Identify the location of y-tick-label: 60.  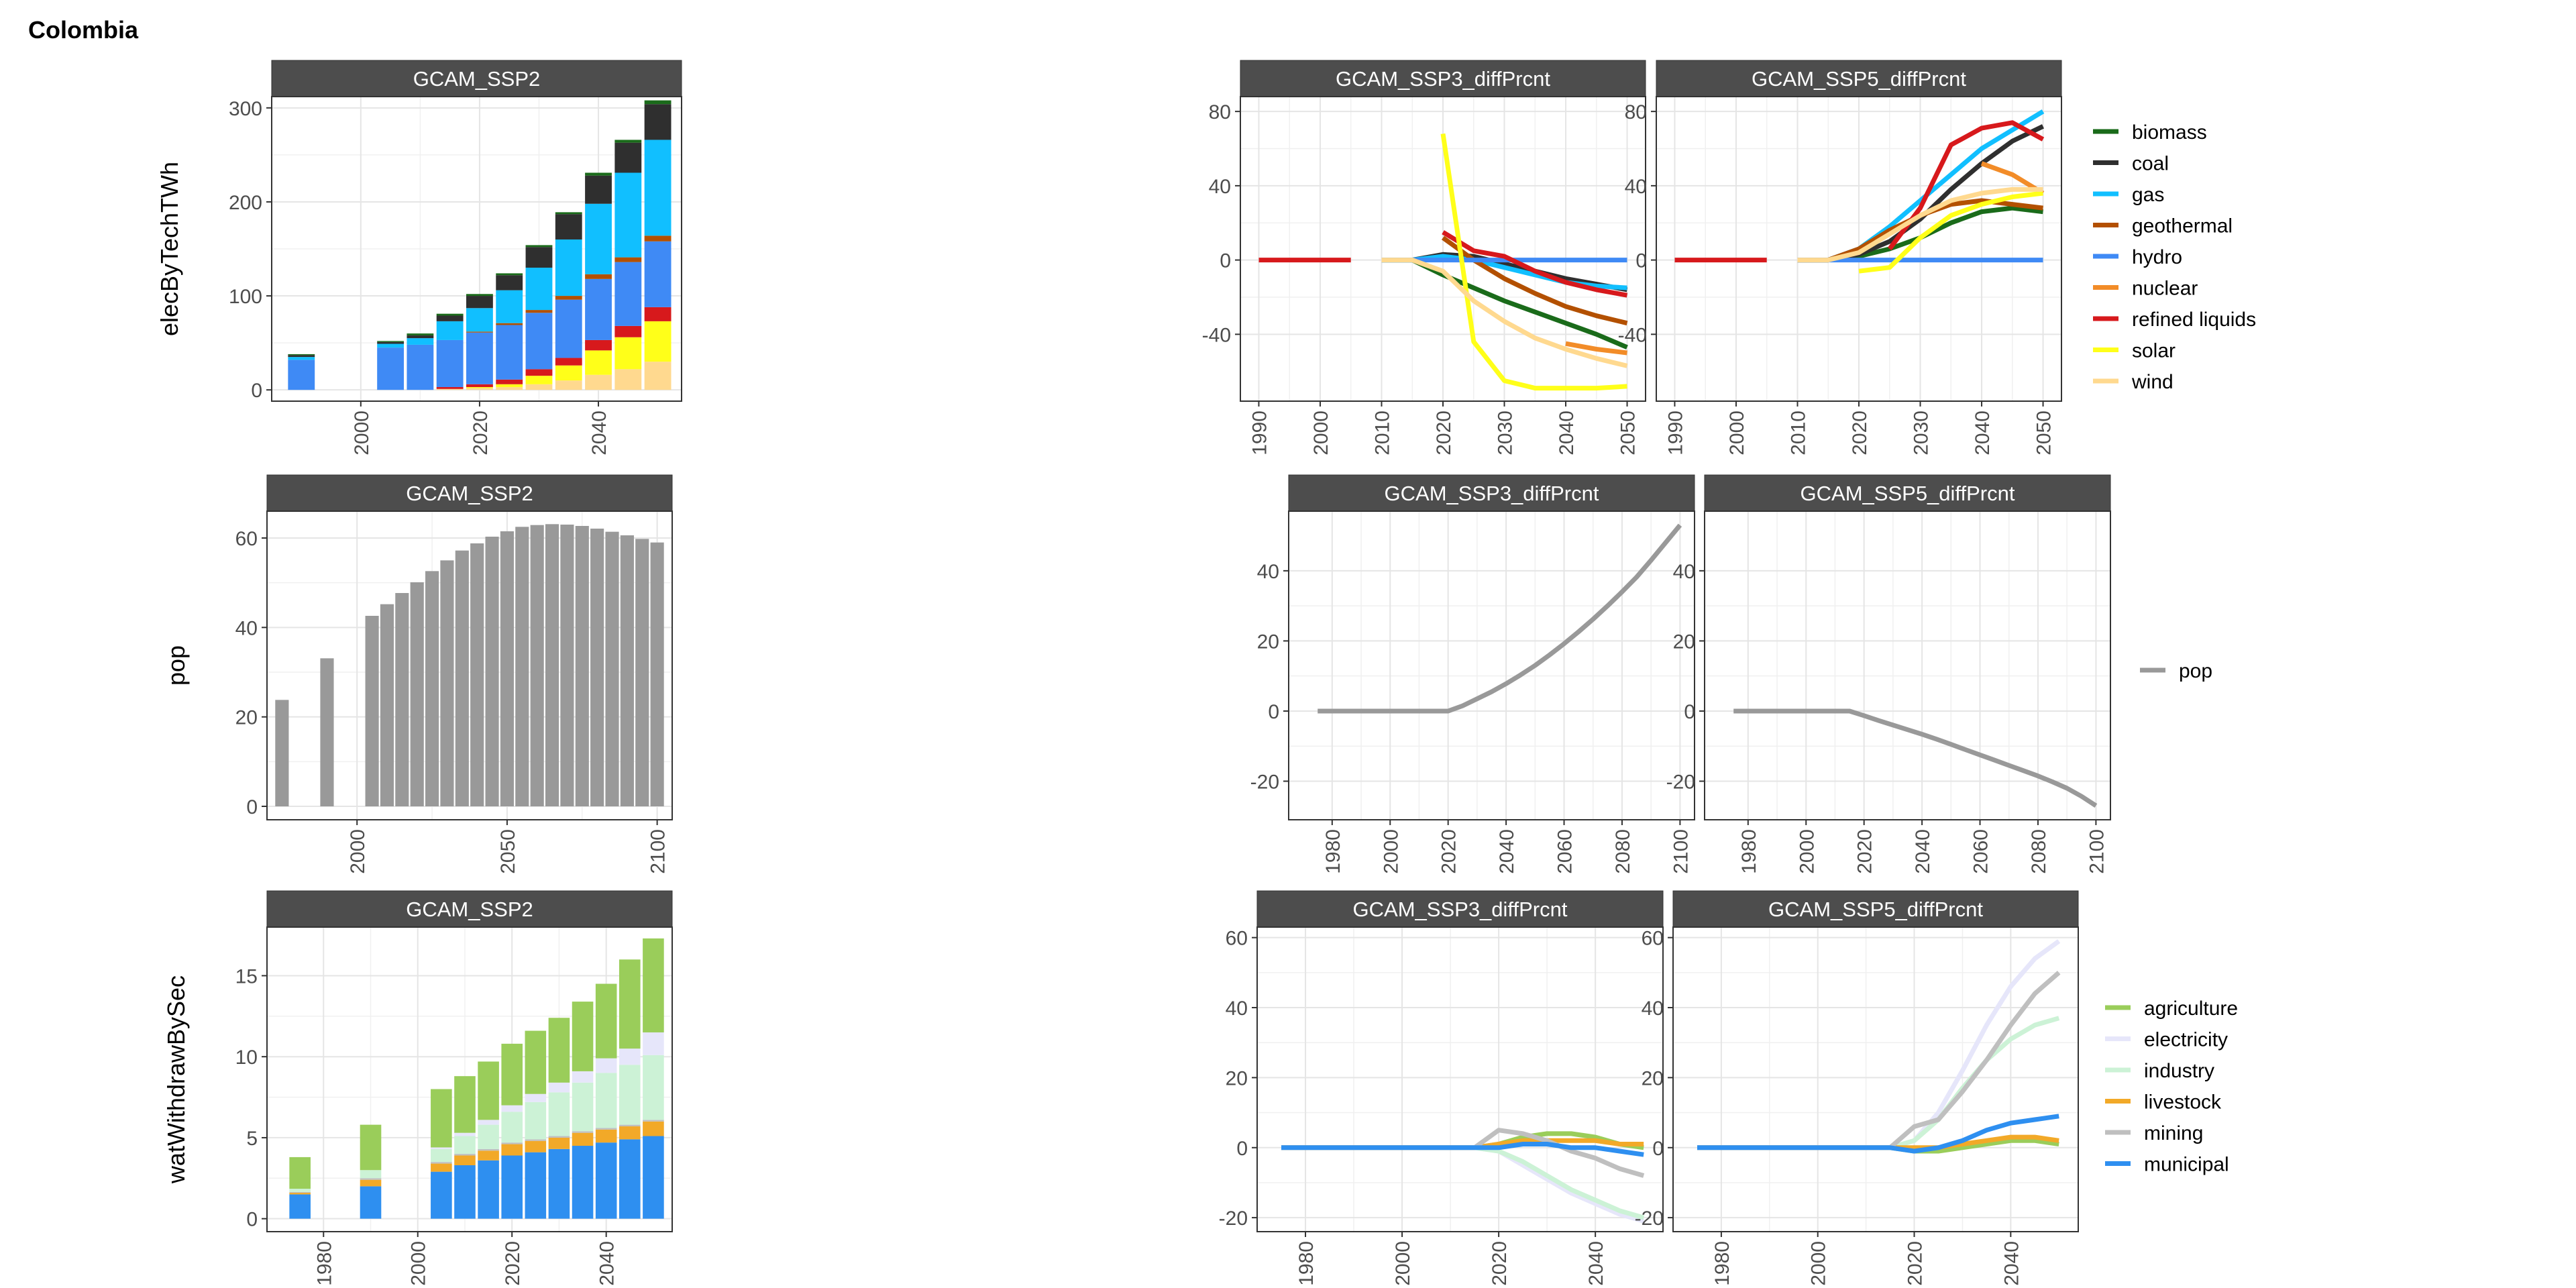
(1237, 939).